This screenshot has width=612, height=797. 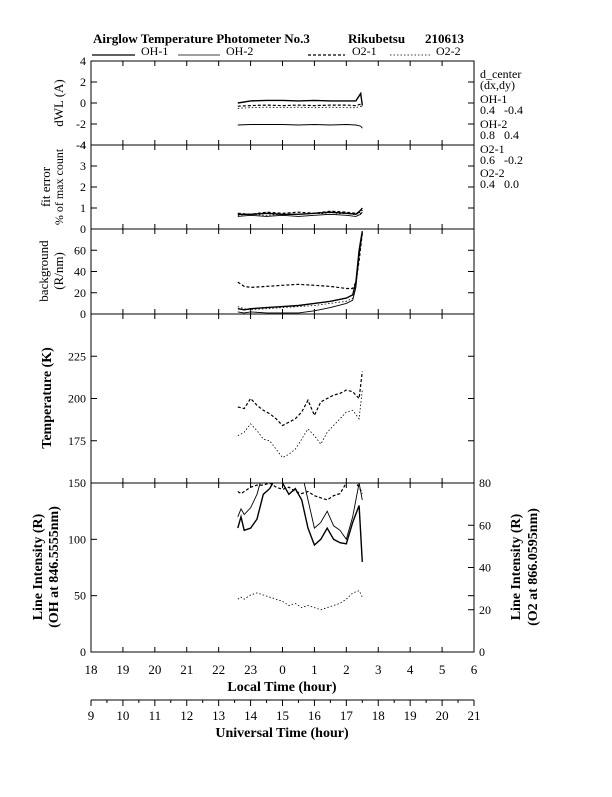 What do you see at coordinates (218, 669) in the screenshot?
I see `lt-tick-label: 22` at bounding box center [218, 669].